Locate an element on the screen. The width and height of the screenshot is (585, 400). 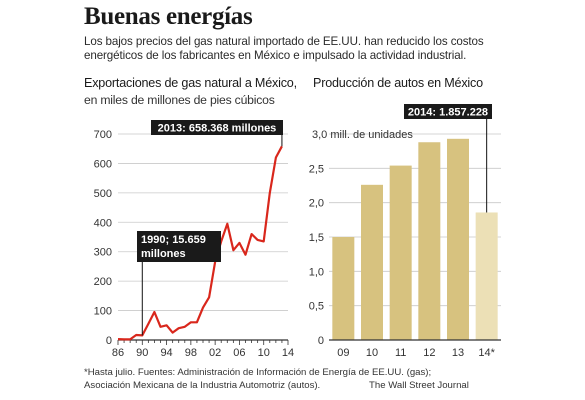
gas-y-tick-label: 600 is located at coordinates (103, 164).